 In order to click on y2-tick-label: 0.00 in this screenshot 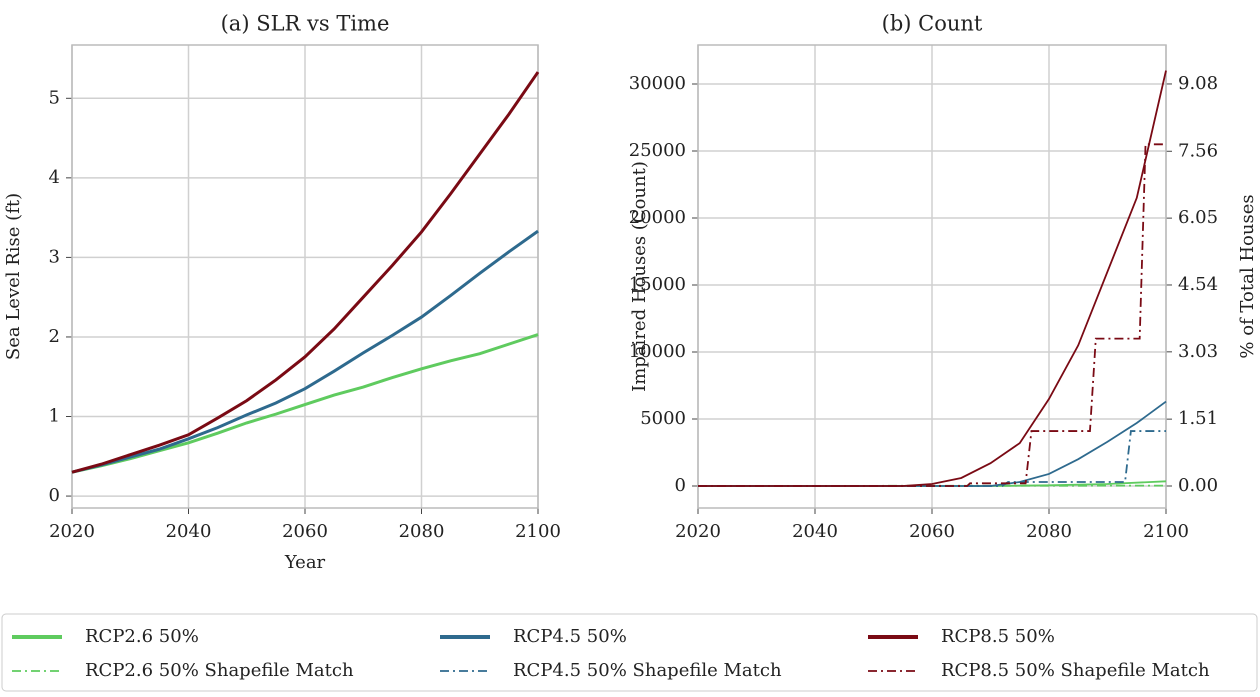, I will do `click(1198, 485)`.